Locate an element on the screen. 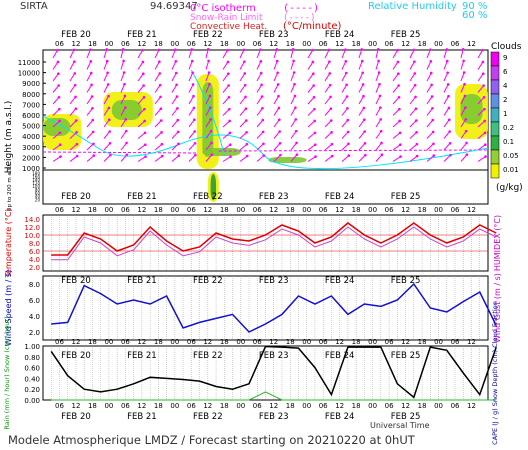  y-tick-label: 2.0 is located at coordinates (34, 333).